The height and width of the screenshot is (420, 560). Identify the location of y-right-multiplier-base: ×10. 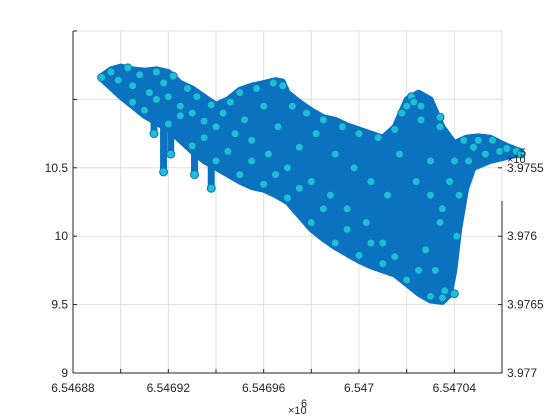
(516, 160).